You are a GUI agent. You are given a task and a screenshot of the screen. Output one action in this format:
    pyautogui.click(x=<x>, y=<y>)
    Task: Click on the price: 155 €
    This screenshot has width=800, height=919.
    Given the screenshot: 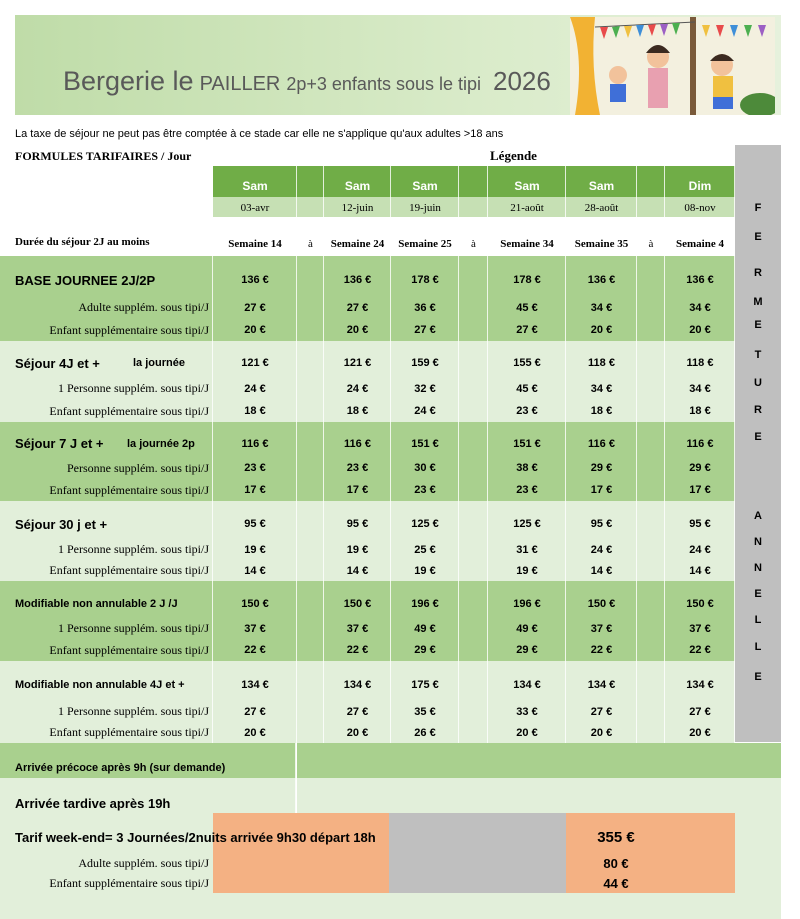 What is the action you would take?
    pyautogui.click(x=527, y=363)
    